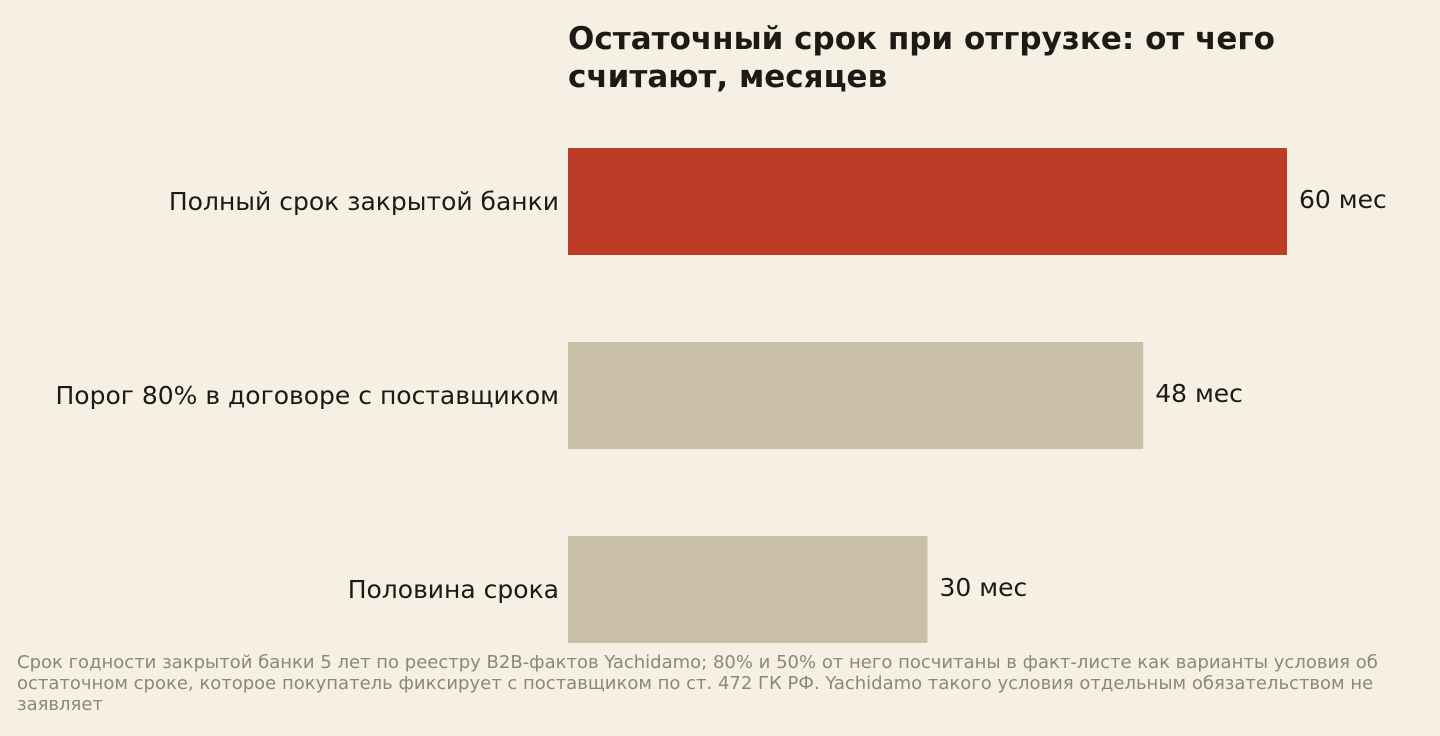 The image size is (1440, 736). I want to click on category-label-2: Порог 80% в договоре с поставщиком, so click(307, 395).